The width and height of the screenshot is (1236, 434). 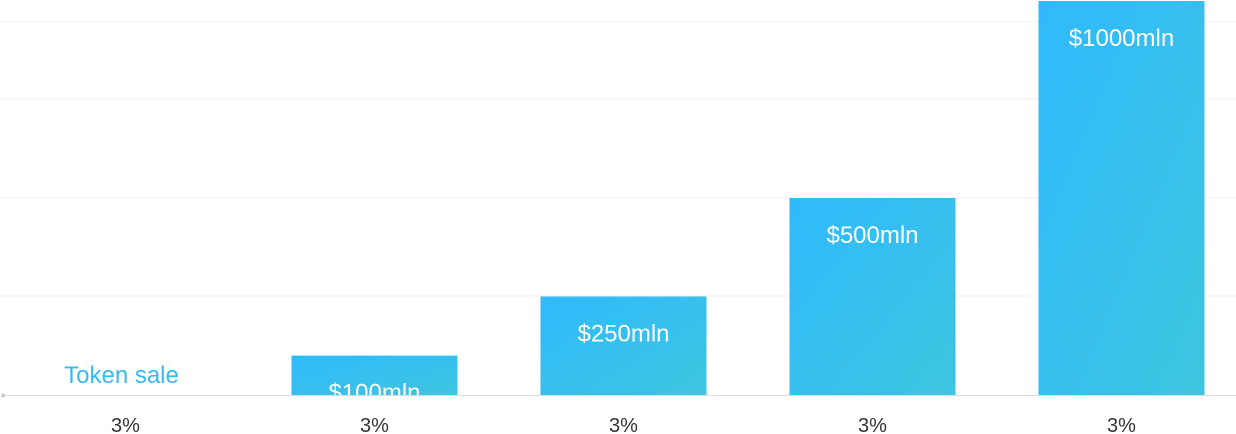 I want to click on x-axis: 3% 3% 3% 3% 3%, so click(x=618, y=413).